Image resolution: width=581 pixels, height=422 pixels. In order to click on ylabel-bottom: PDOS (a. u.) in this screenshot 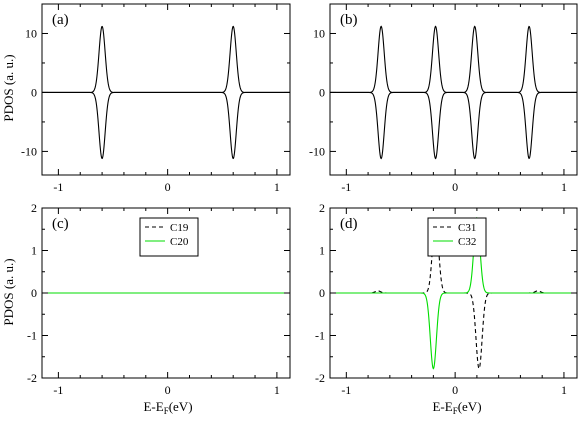, I will do `click(8, 291)`.